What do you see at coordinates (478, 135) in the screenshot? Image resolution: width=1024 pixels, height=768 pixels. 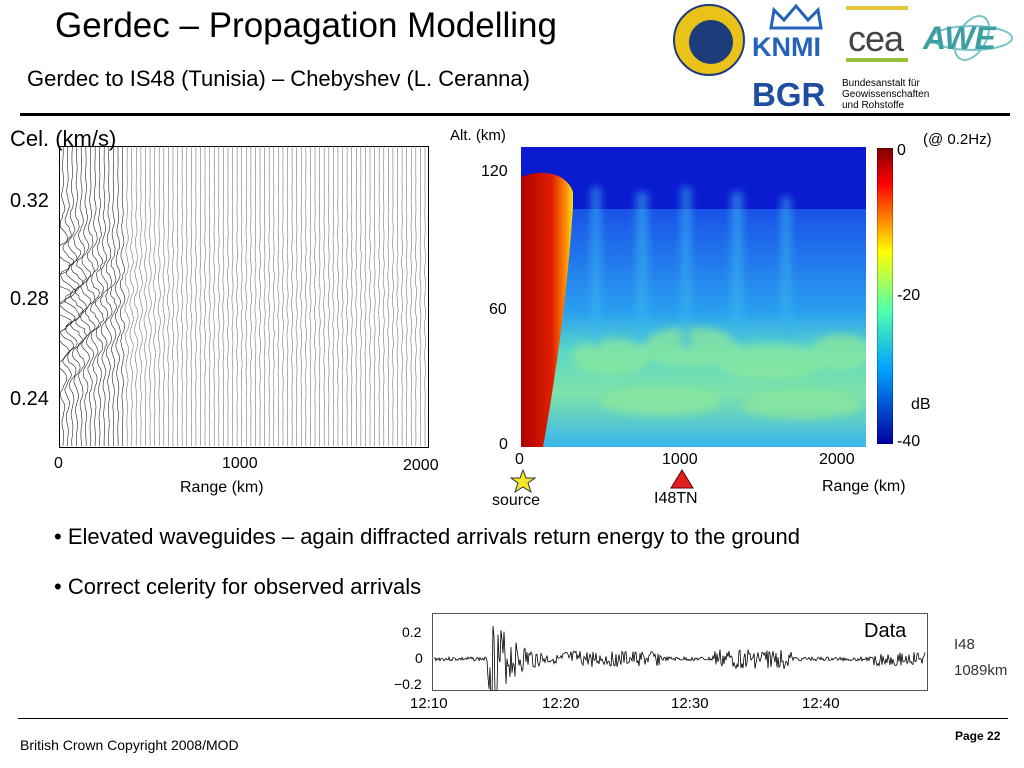 I see `altitude-axis-label: Alt. (km)` at bounding box center [478, 135].